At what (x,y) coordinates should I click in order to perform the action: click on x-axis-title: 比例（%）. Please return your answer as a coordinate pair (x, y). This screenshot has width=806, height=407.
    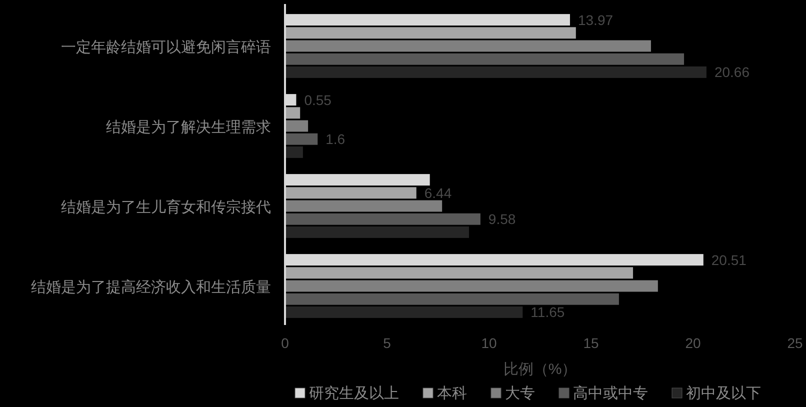
    Looking at the image, I should click on (540, 369).